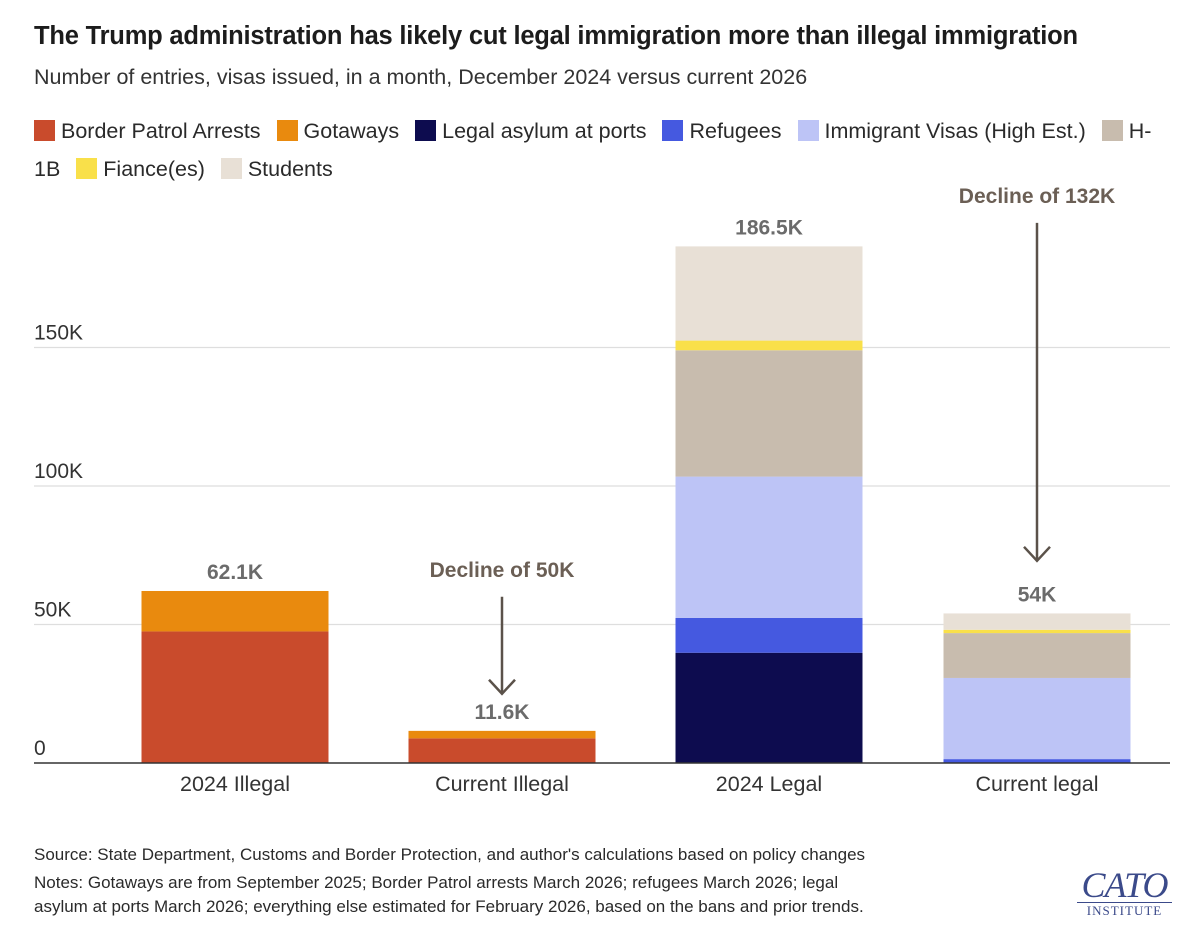 This screenshot has width=1200, height=947. I want to click on legend-item: Legal asylum at ports, so click(530, 131).